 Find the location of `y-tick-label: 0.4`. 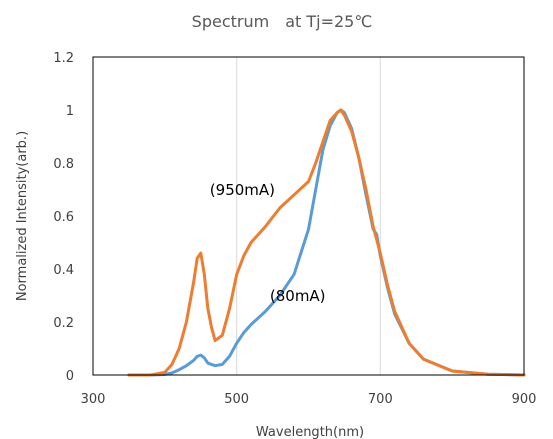

y-tick-label: 0.4 is located at coordinates (63, 270).